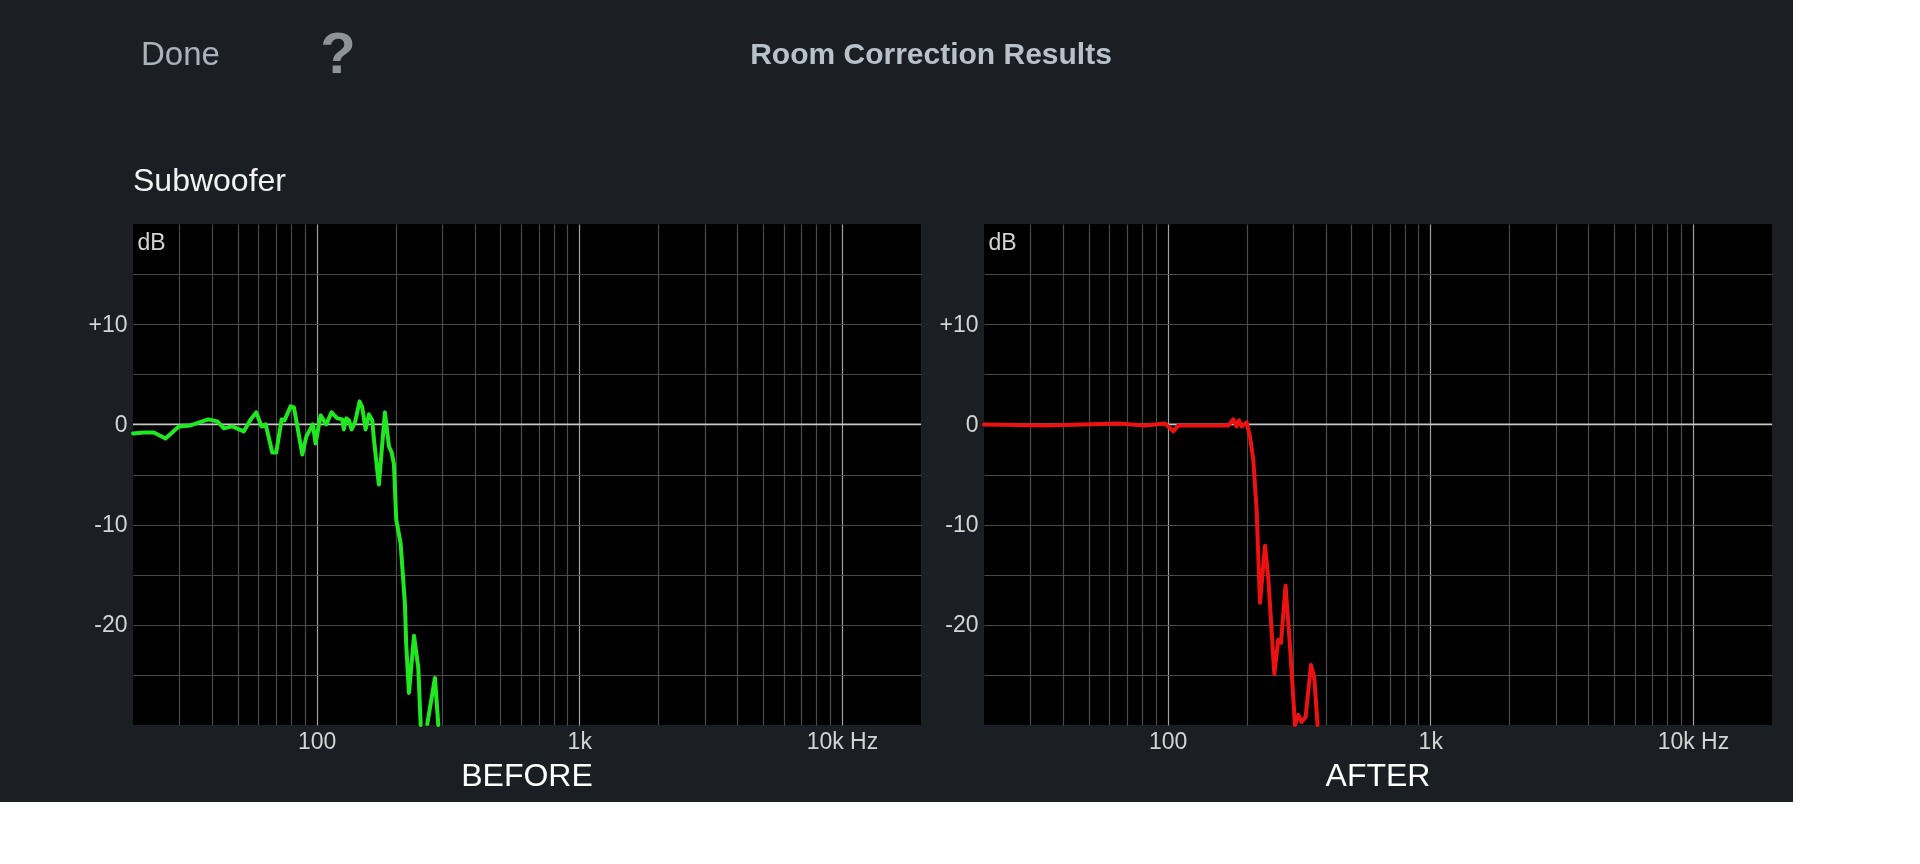  Describe the element at coordinates (527, 775) in the screenshot. I see `text: BEFORE` at that location.